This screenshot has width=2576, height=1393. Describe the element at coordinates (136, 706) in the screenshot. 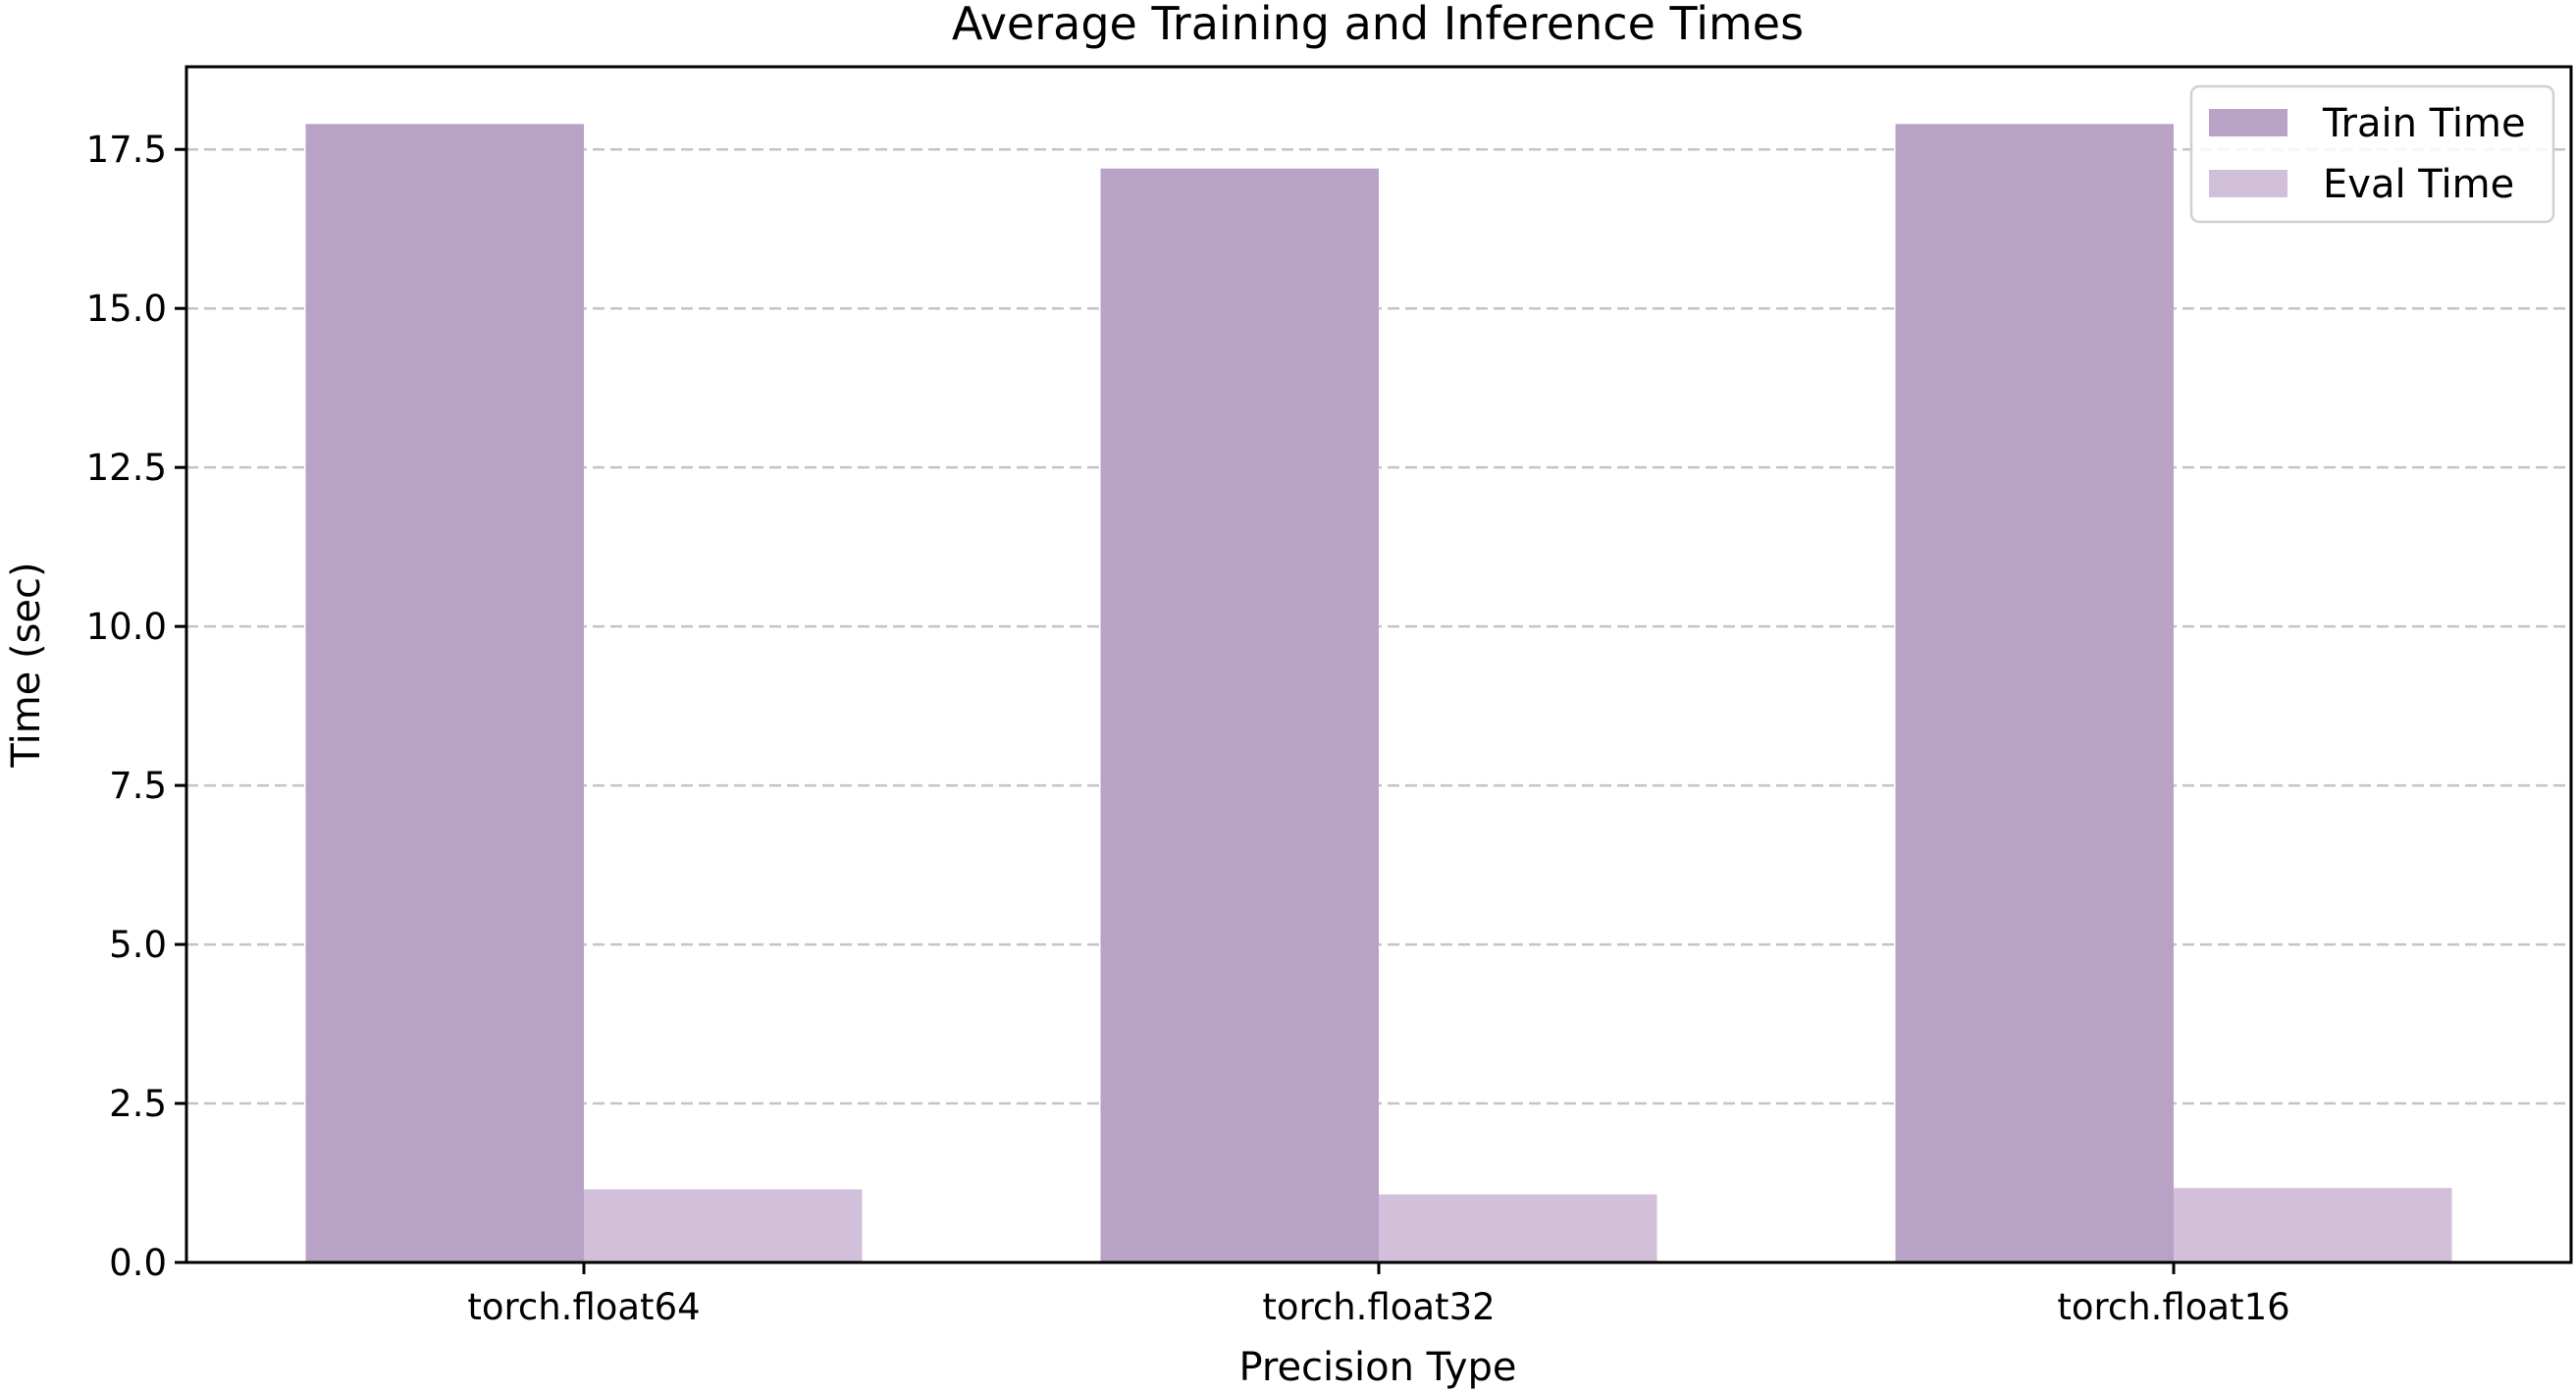

I see `y-axis-ticks: 0.0 2.5 5.0 7.5 10.0 12.5 15.0 17.5` at that location.